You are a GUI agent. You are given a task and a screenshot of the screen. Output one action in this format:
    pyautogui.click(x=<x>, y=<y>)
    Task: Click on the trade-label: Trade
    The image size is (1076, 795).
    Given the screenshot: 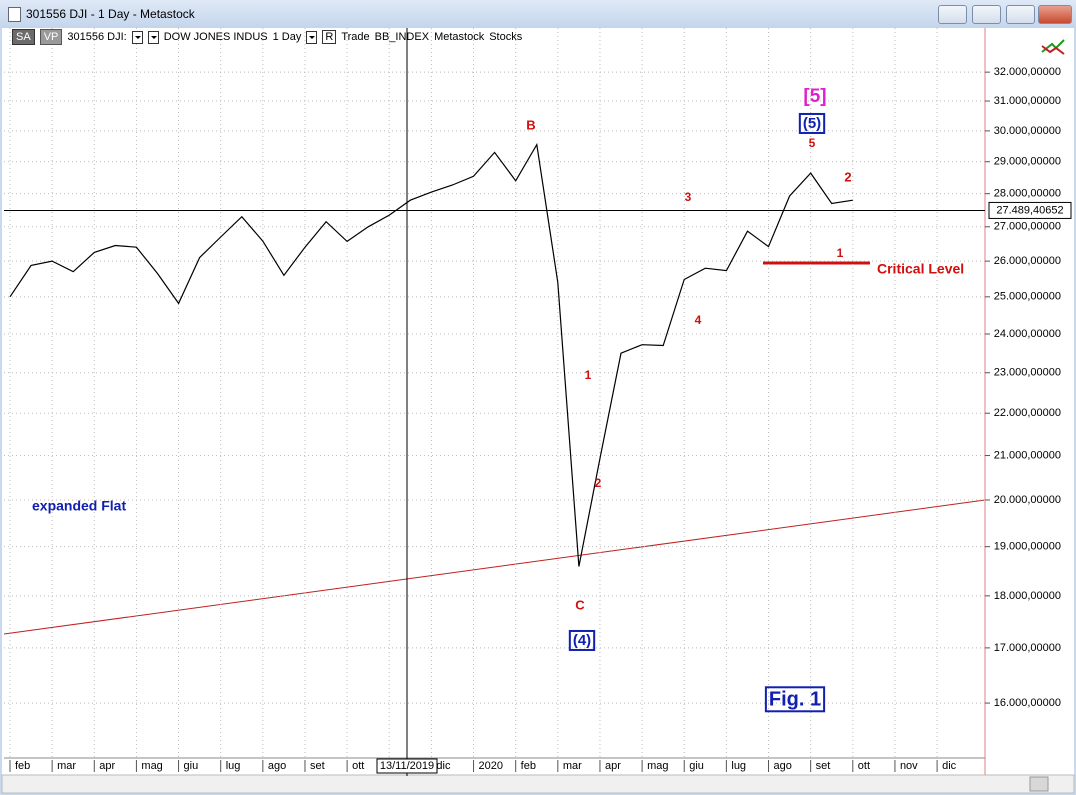 What is the action you would take?
    pyautogui.click(x=355, y=37)
    